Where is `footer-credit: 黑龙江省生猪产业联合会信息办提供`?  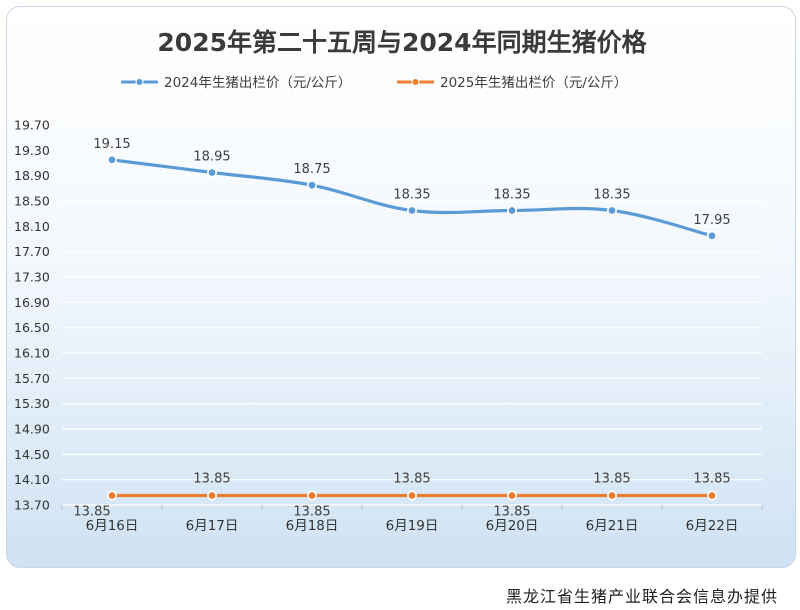 footer-credit: 黑龙江省生猪产业联合会信息办提供 is located at coordinates (641, 596).